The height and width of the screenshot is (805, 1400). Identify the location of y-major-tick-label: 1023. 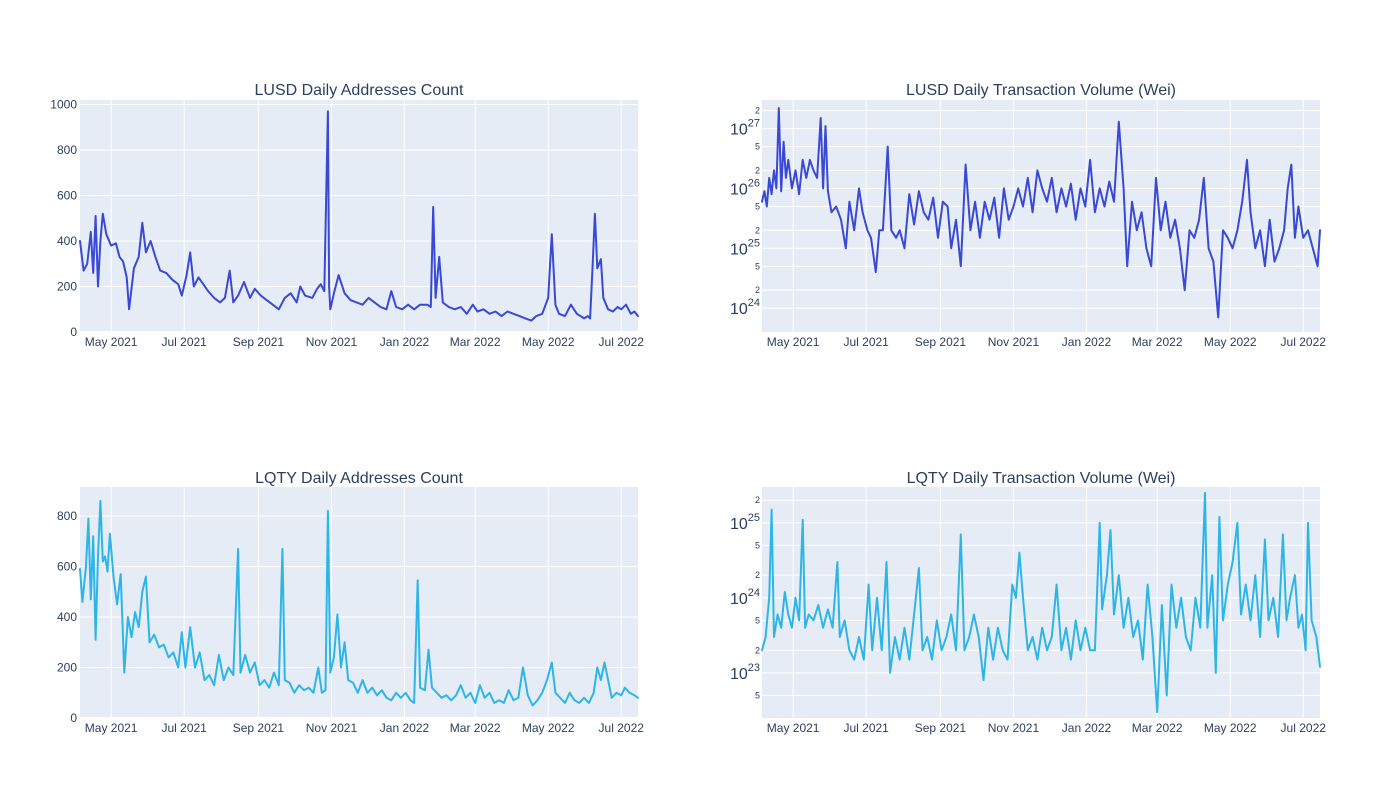
(745, 672).